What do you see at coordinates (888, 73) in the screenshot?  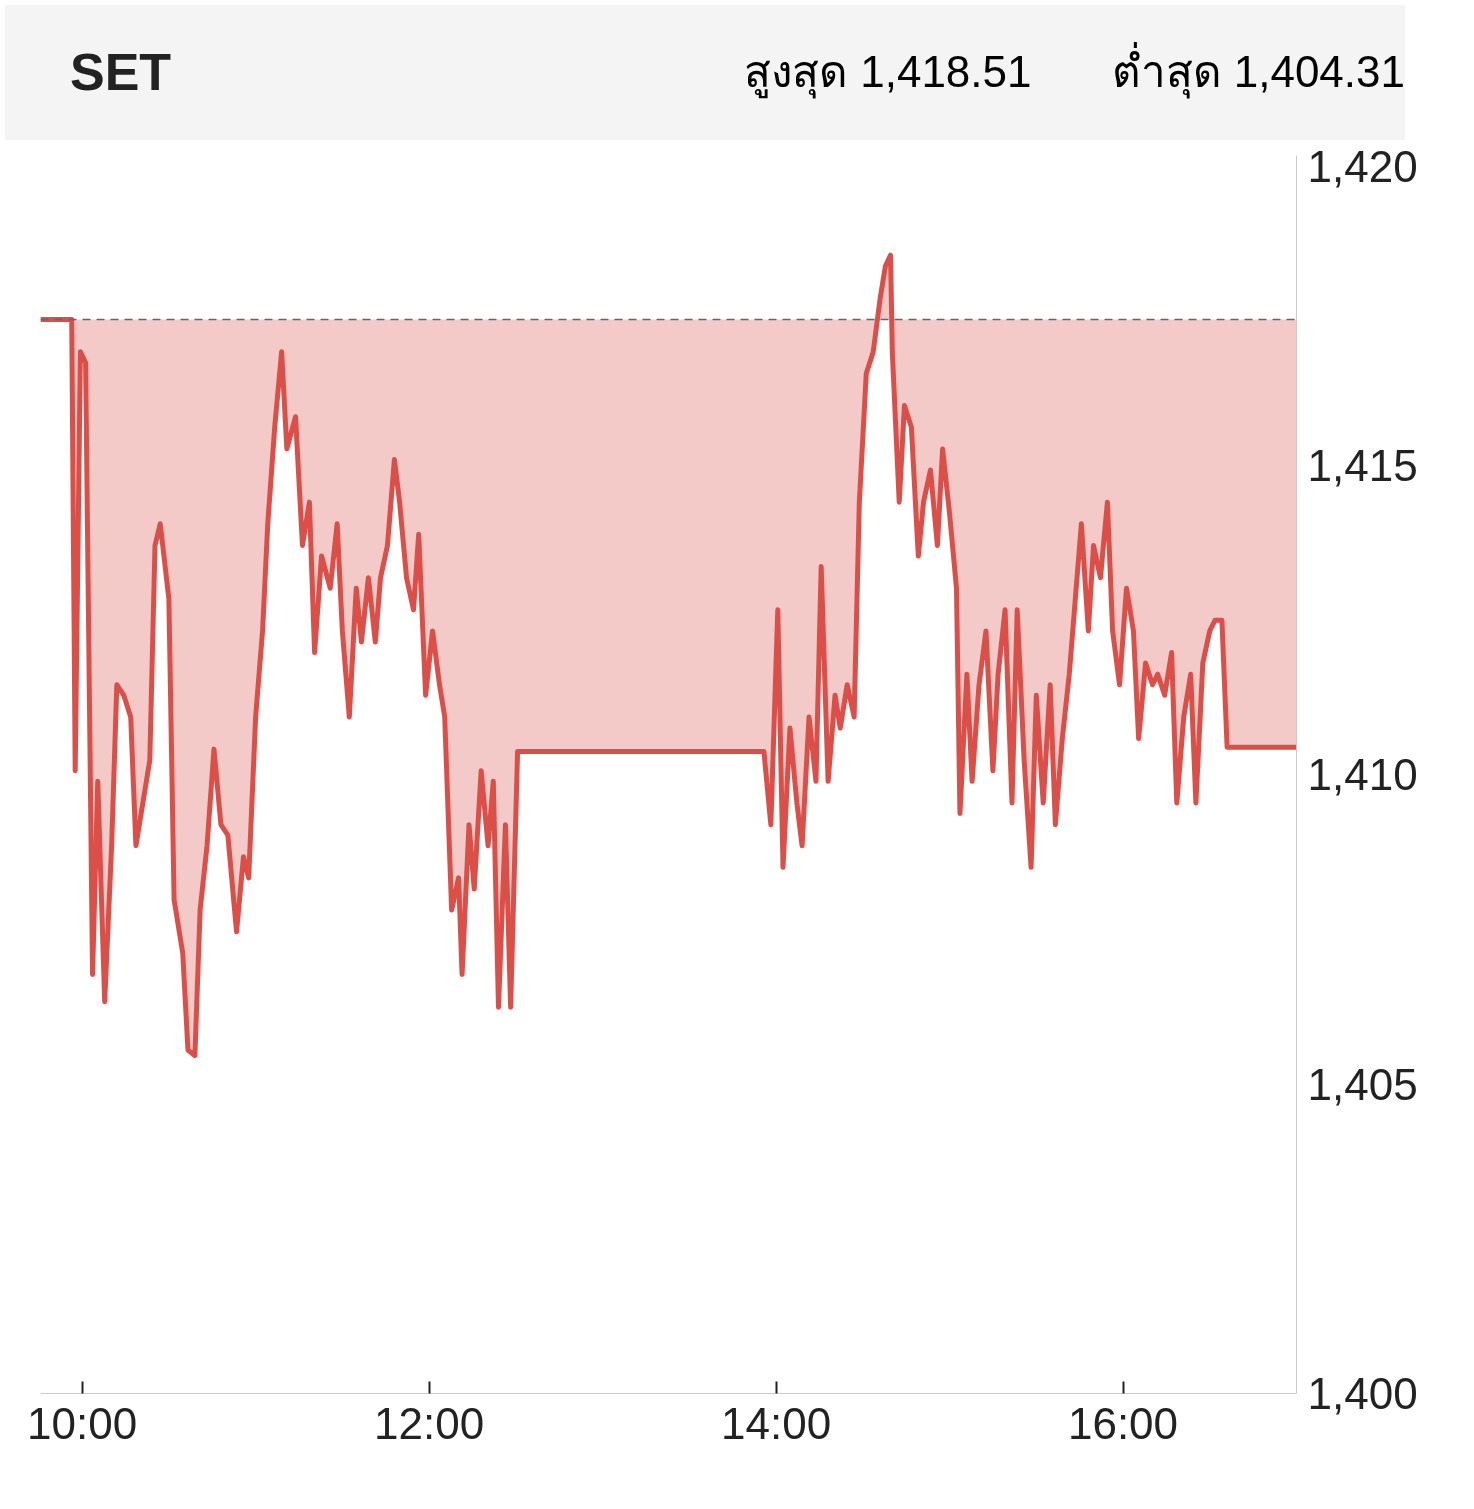 I see `text: สูงสุด 1,418.51` at bounding box center [888, 73].